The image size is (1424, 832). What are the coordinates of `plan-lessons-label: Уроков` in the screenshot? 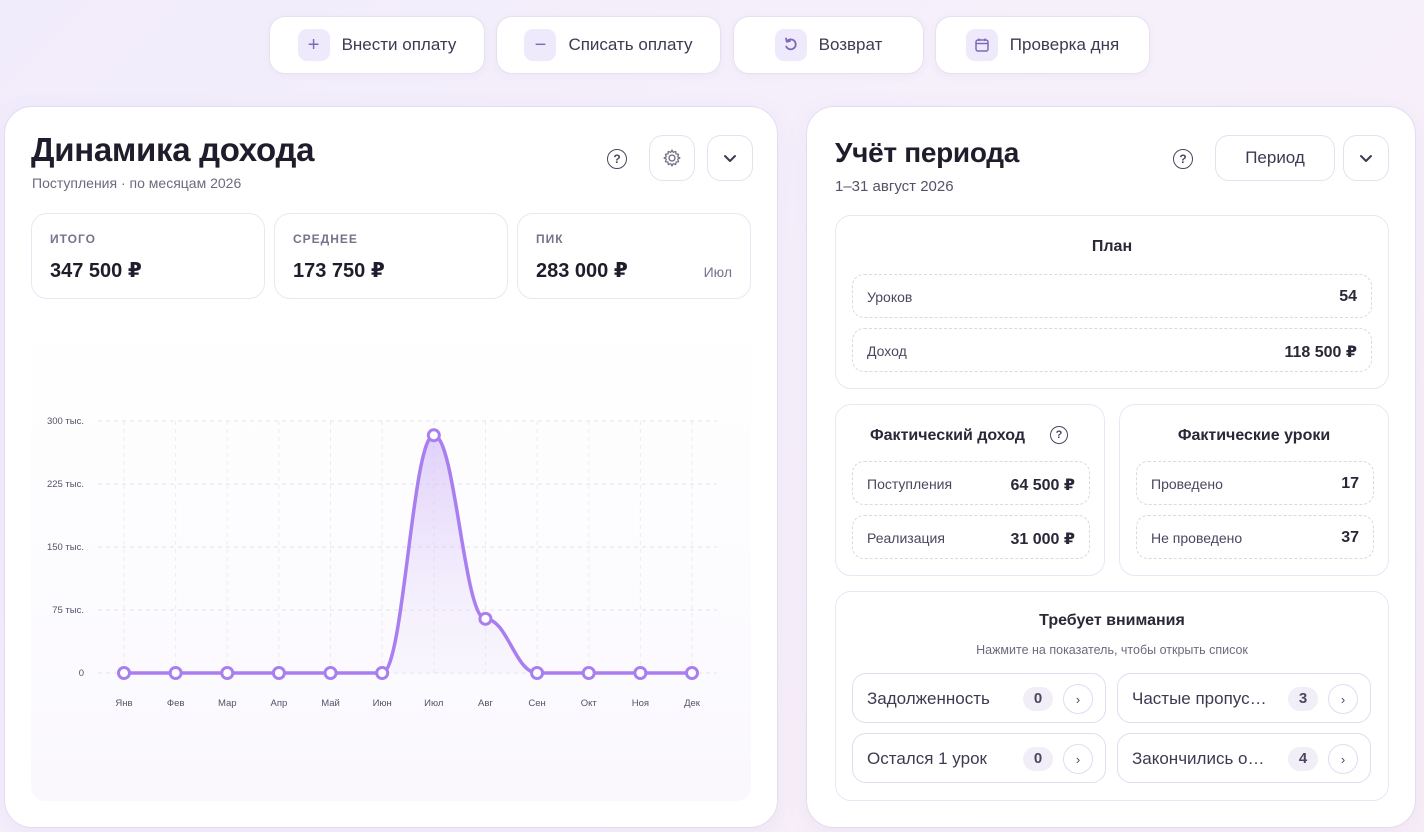 It's located at (890, 297).